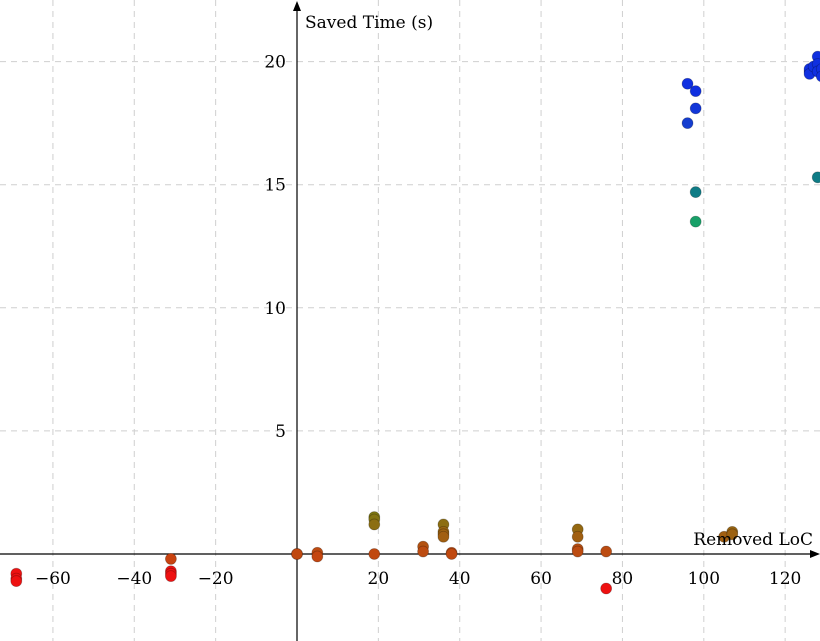 The width and height of the screenshot is (820, 641). Describe the element at coordinates (275, 309) in the screenshot. I see `y-tick-label: 10` at that location.